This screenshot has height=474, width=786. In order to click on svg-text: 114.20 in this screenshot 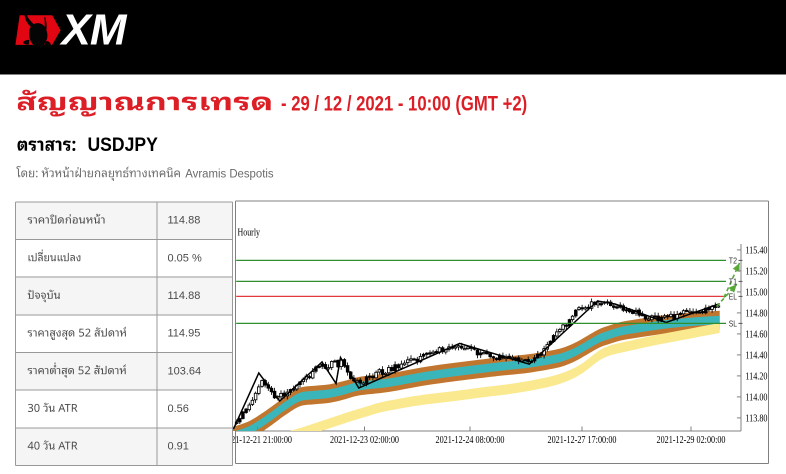, I will do `click(756, 377)`.